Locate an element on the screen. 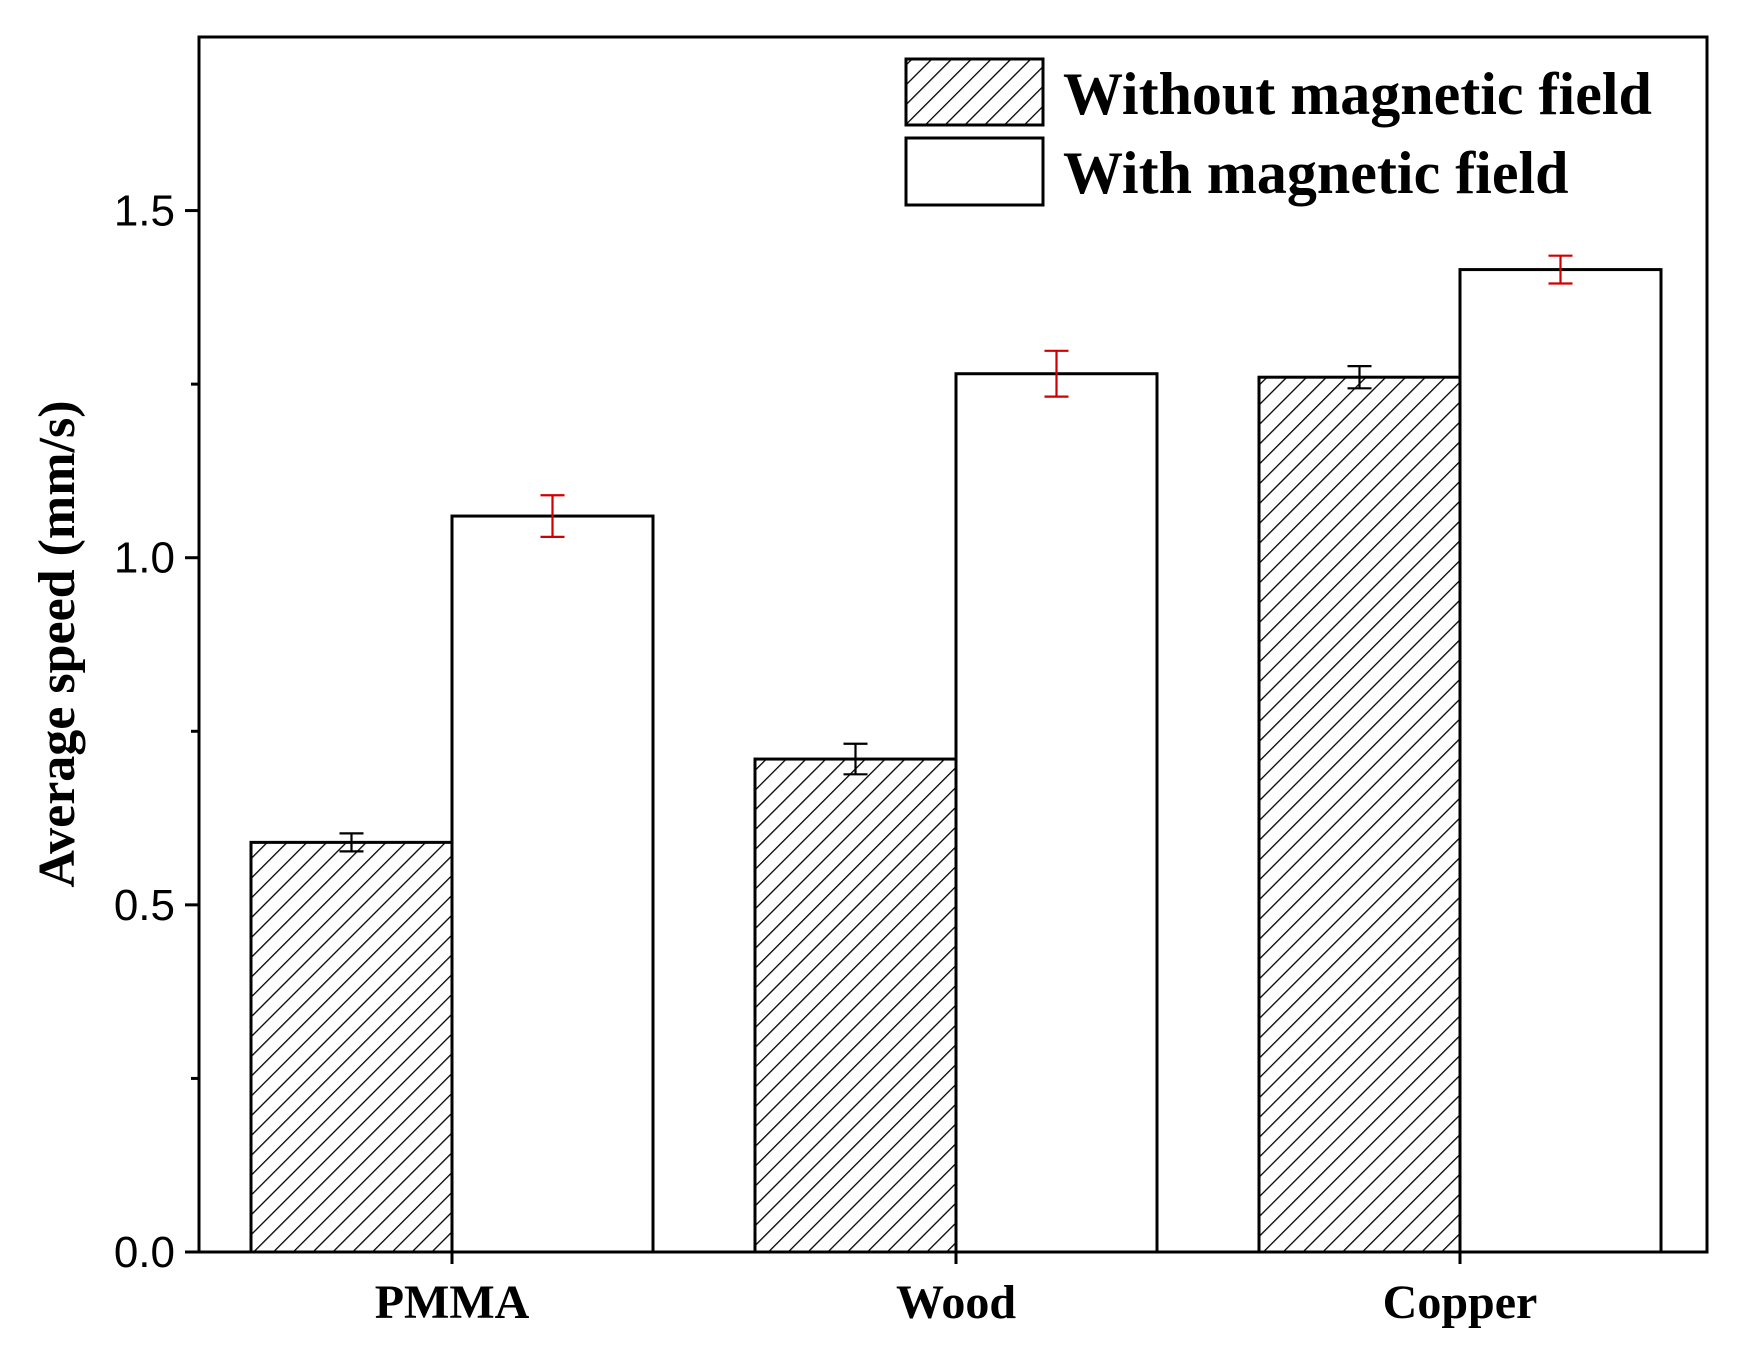 The width and height of the screenshot is (1737, 1356). x-tick-label-pmma: PMMA is located at coordinates (452, 1302).